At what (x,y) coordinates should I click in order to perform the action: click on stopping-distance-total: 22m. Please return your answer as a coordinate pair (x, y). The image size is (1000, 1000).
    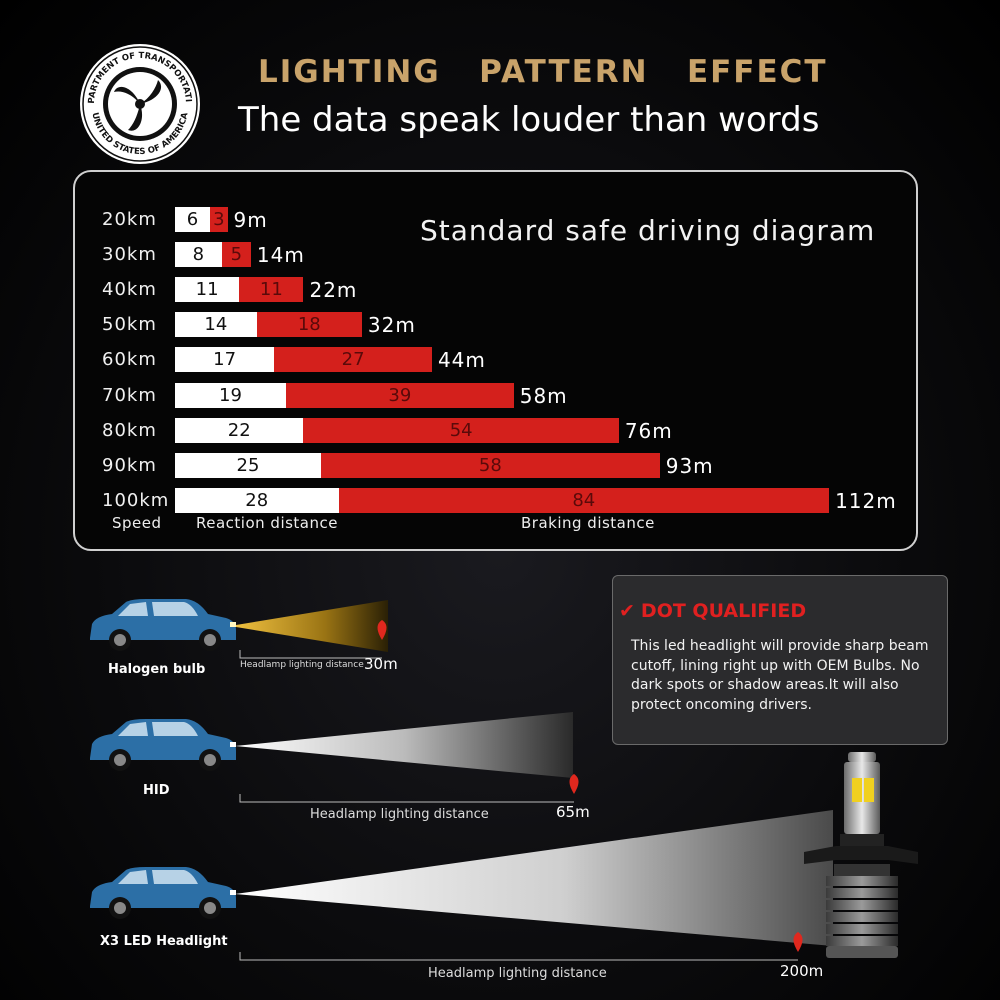
    Looking at the image, I should click on (333, 290).